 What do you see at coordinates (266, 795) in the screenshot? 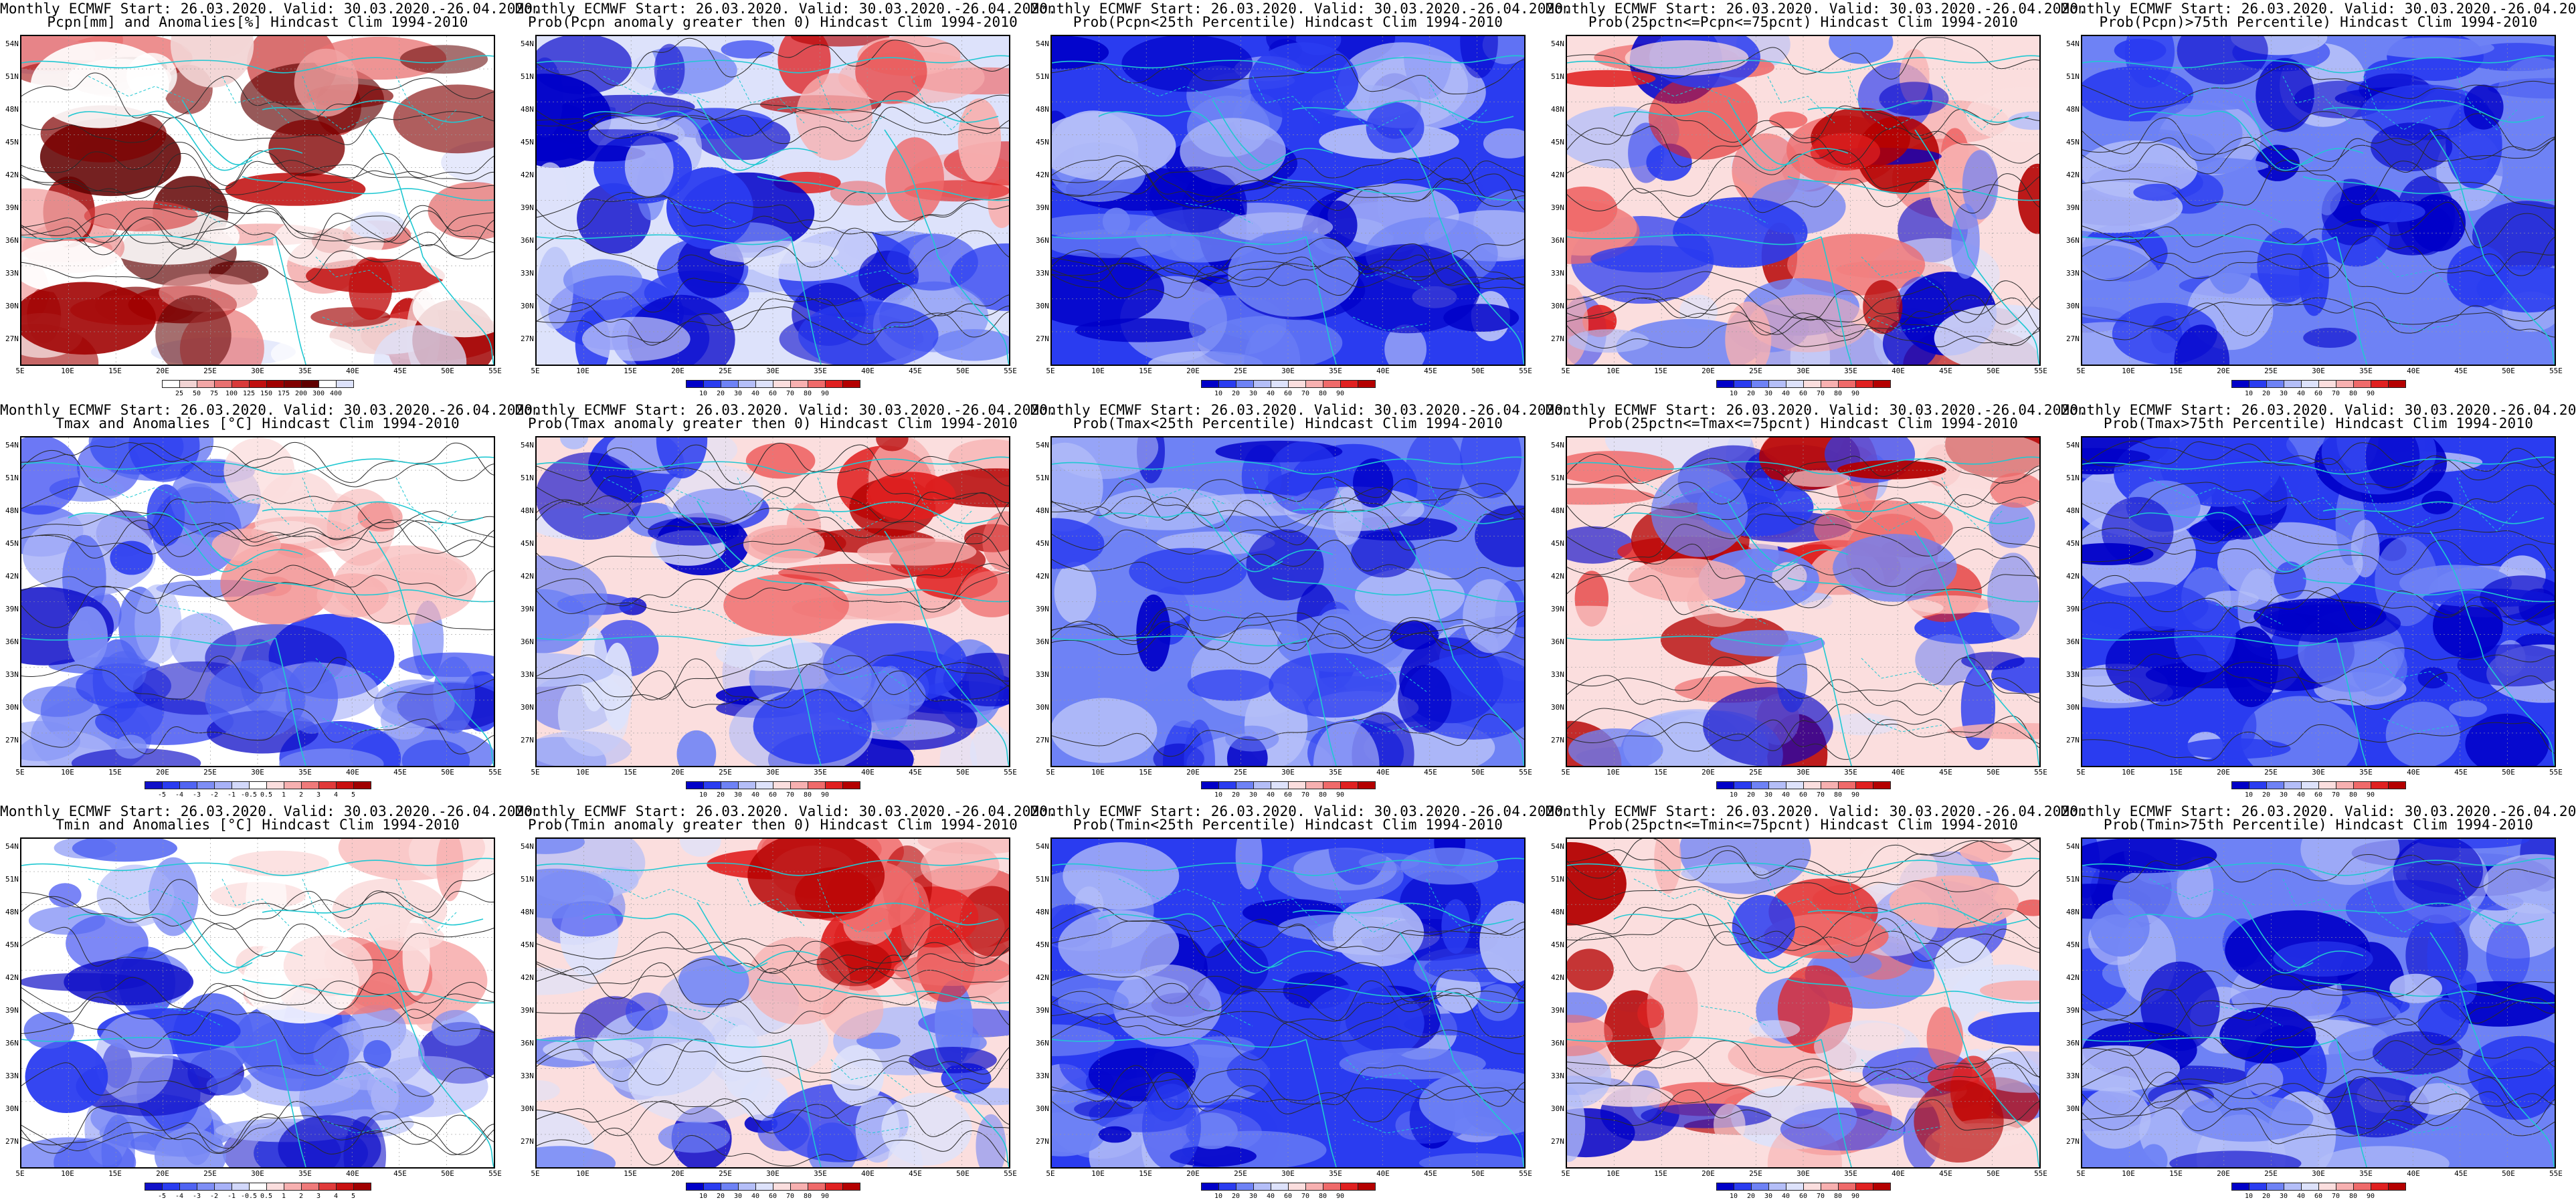
I see `colorbar-tick-label: 0.5` at bounding box center [266, 795].